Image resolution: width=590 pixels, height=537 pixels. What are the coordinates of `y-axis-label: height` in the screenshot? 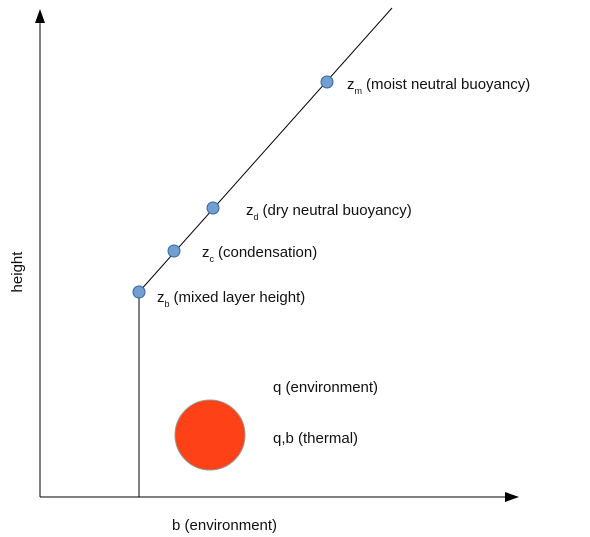 It's located at (17, 272).